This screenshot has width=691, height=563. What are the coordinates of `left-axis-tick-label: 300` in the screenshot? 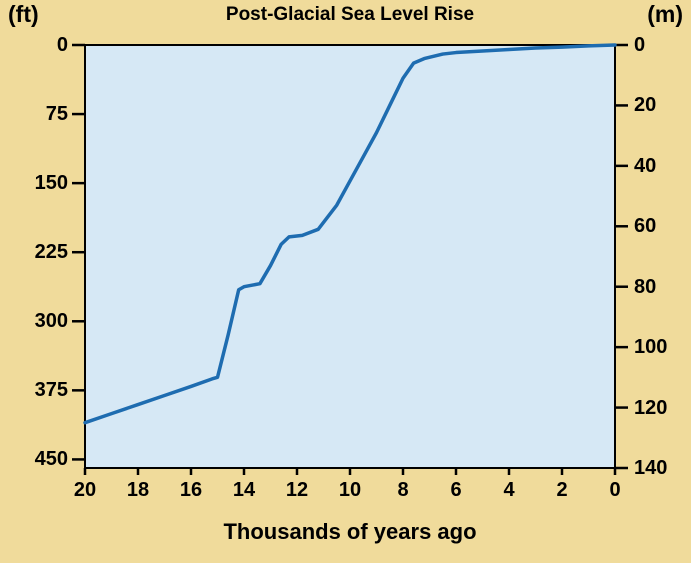 It's located at (51, 321).